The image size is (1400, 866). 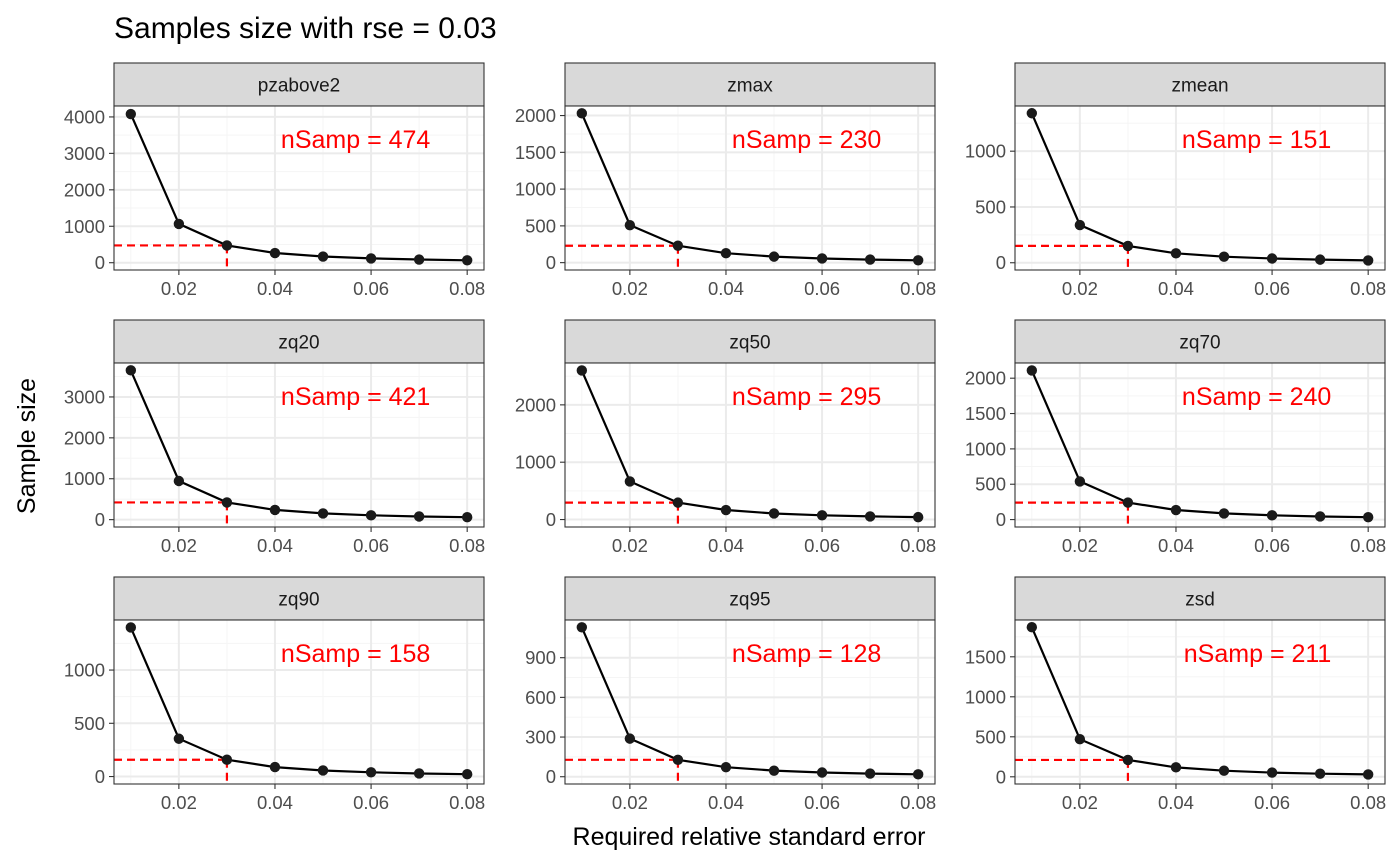 What do you see at coordinates (84, 153) in the screenshot?
I see `y-tick-label: 3000` at bounding box center [84, 153].